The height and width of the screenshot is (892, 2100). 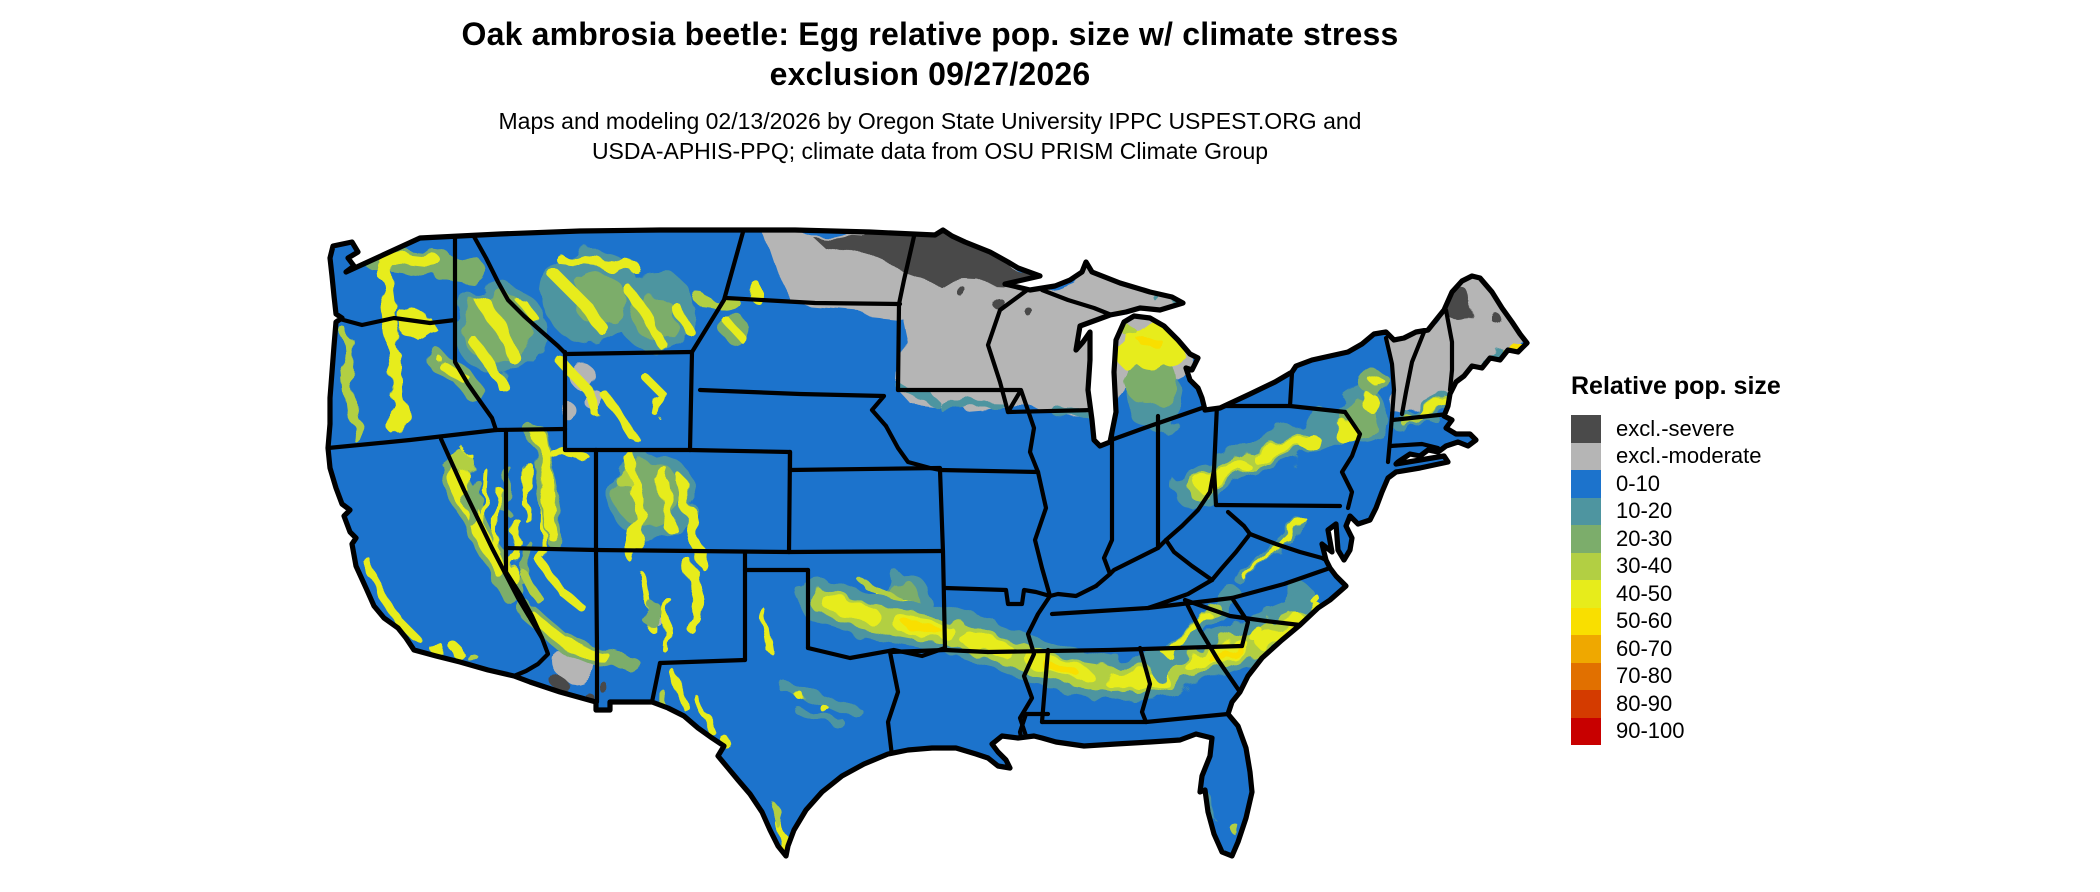 What do you see at coordinates (1721, 539) in the screenshot?
I see `legend-item: 20-30` at bounding box center [1721, 539].